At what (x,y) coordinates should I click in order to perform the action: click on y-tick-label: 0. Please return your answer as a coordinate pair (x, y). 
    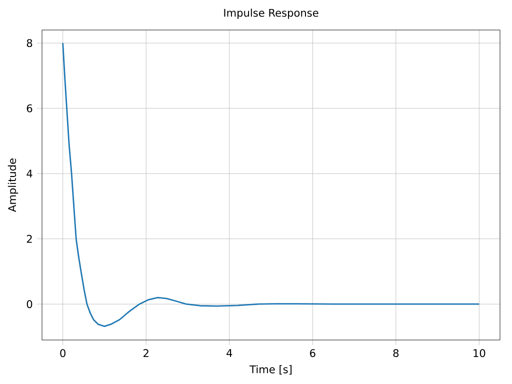
    Looking at the image, I should click on (29, 304).